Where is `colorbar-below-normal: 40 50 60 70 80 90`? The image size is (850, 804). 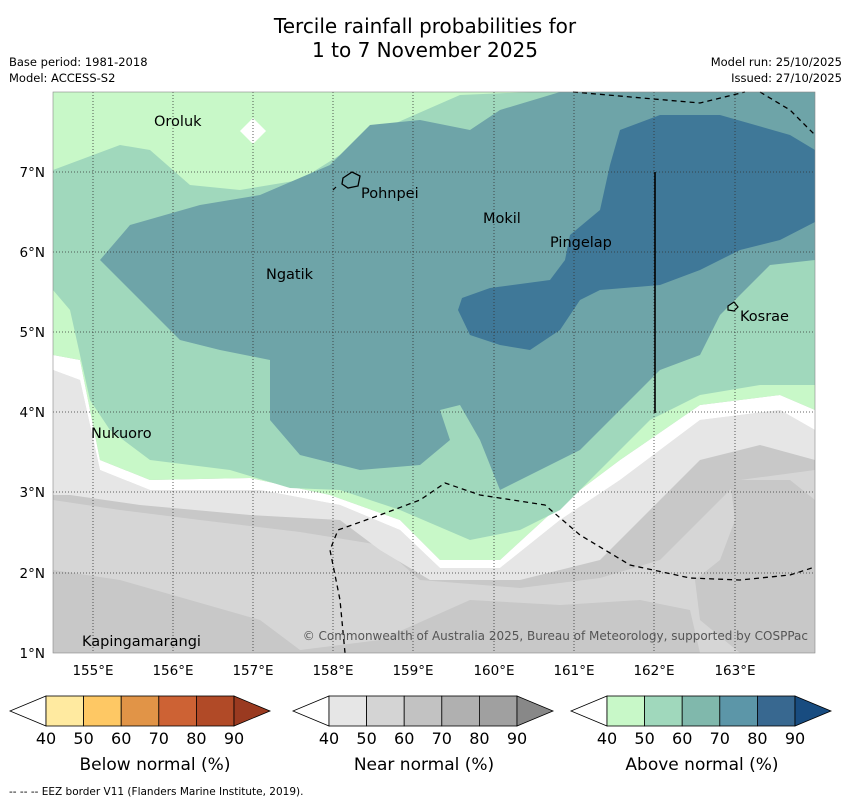
colorbar-below-normal: 40 50 60 70 80 90 is located at coordinates (140, 721).